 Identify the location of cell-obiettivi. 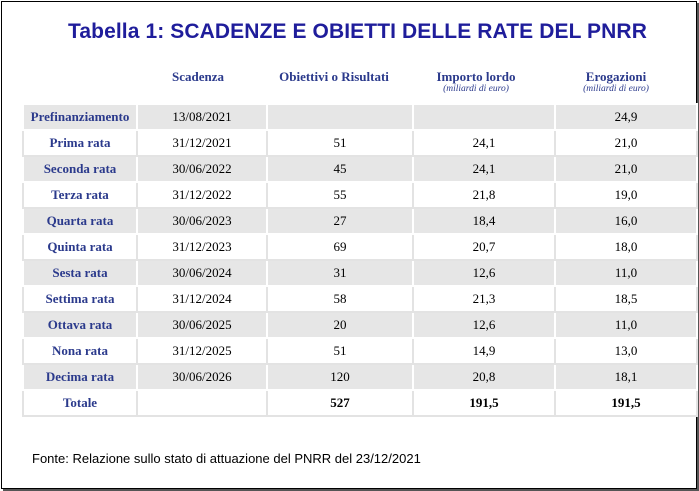
(340, 117).